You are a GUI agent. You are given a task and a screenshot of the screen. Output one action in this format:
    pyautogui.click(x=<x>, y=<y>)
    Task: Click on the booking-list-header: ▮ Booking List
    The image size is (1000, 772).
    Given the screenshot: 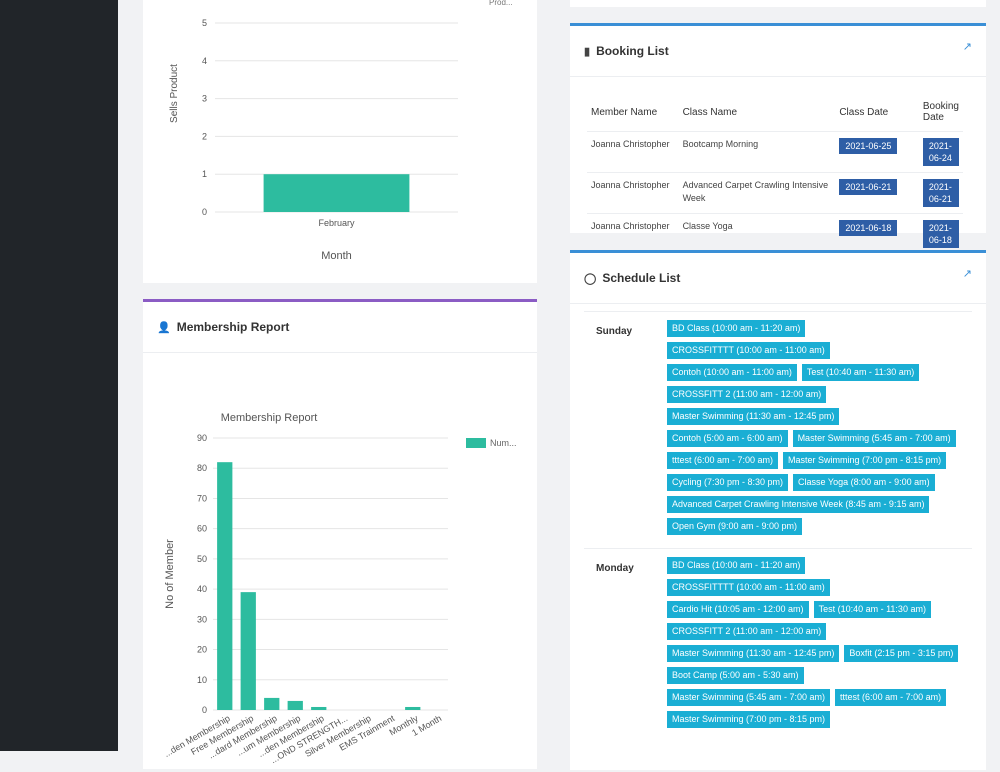 What is the action you would take?
    pyautogui.click(x=778, y=51)
    